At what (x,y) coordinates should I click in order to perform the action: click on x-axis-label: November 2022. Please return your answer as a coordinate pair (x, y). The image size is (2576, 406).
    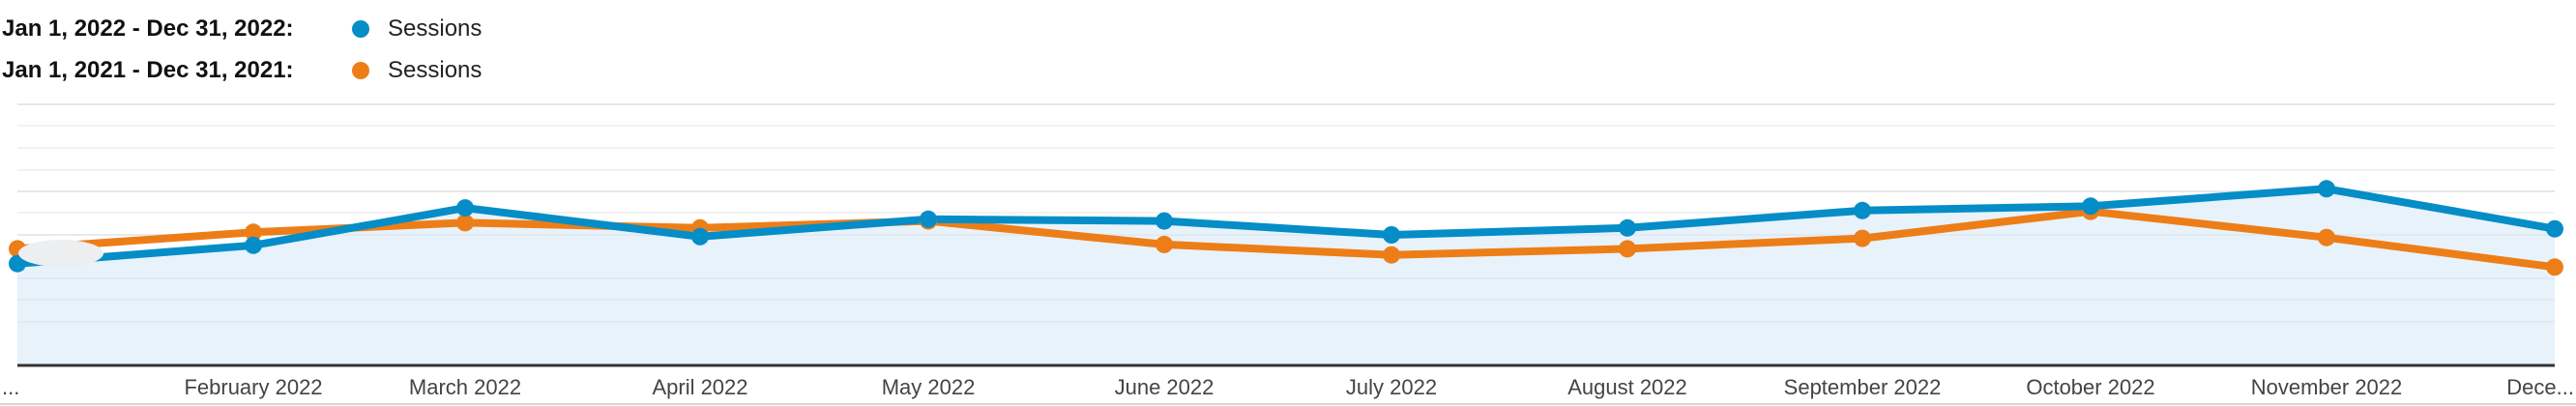
    Looking at the image, I should click on (2327, 387).